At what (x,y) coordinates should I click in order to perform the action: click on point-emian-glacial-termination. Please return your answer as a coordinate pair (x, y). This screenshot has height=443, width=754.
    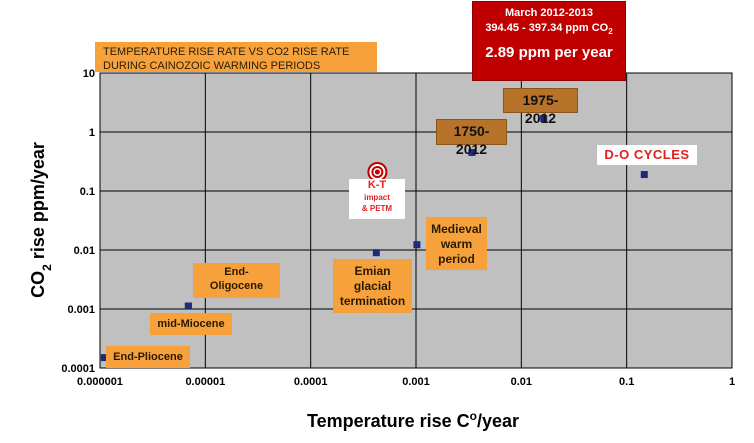
    Looking at the image, I should click on (376, 253).